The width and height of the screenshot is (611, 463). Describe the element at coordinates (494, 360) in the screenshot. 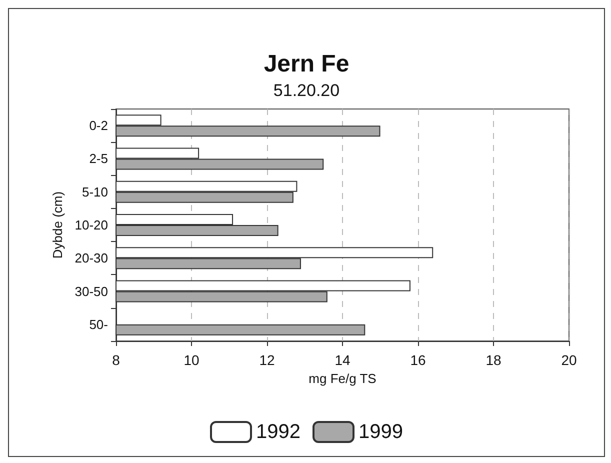

I see `x-tick-label: 18` at that location.